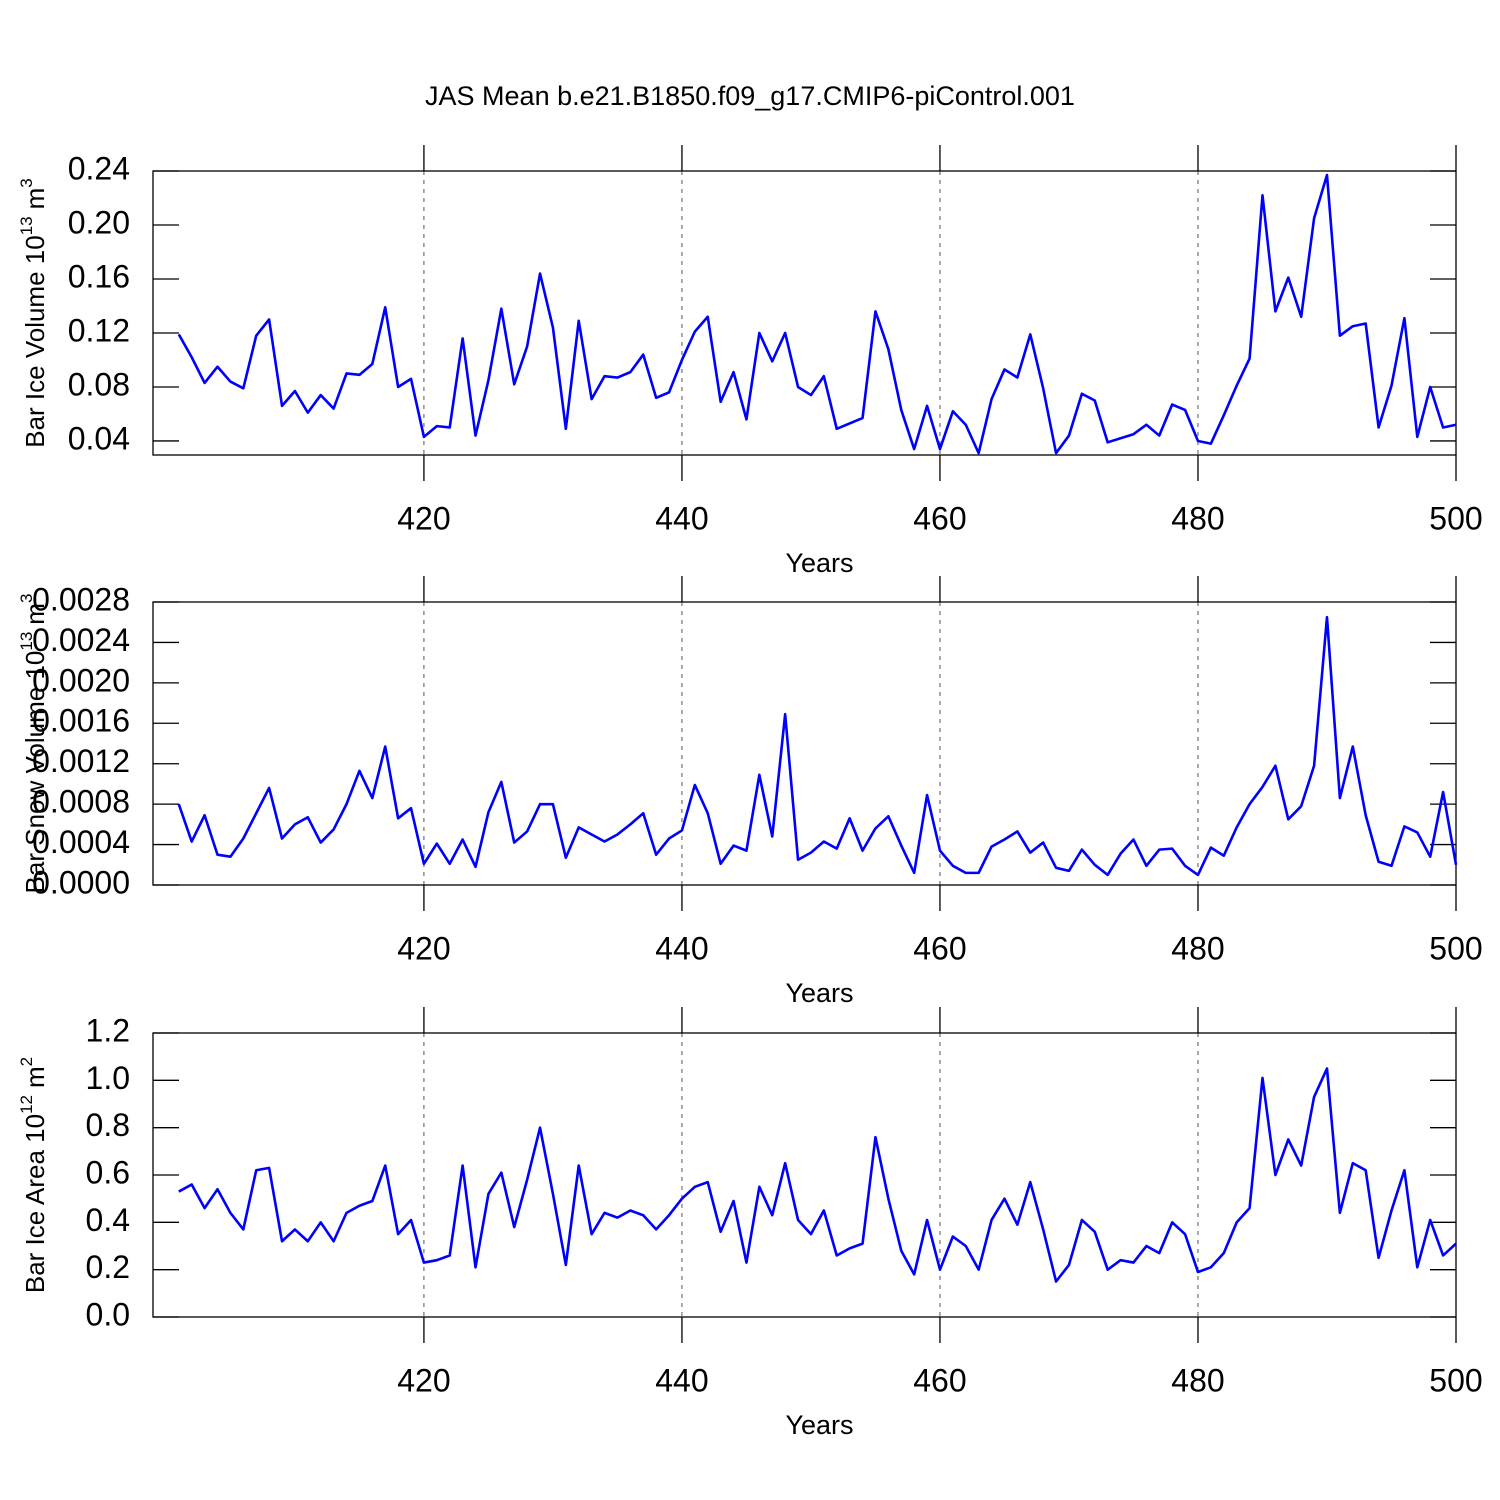 The width and height of the screenshot is (1500, 1500). I want to click on y-axis-label: Bar Snow Volume 1013 m3, so click(33, 744).